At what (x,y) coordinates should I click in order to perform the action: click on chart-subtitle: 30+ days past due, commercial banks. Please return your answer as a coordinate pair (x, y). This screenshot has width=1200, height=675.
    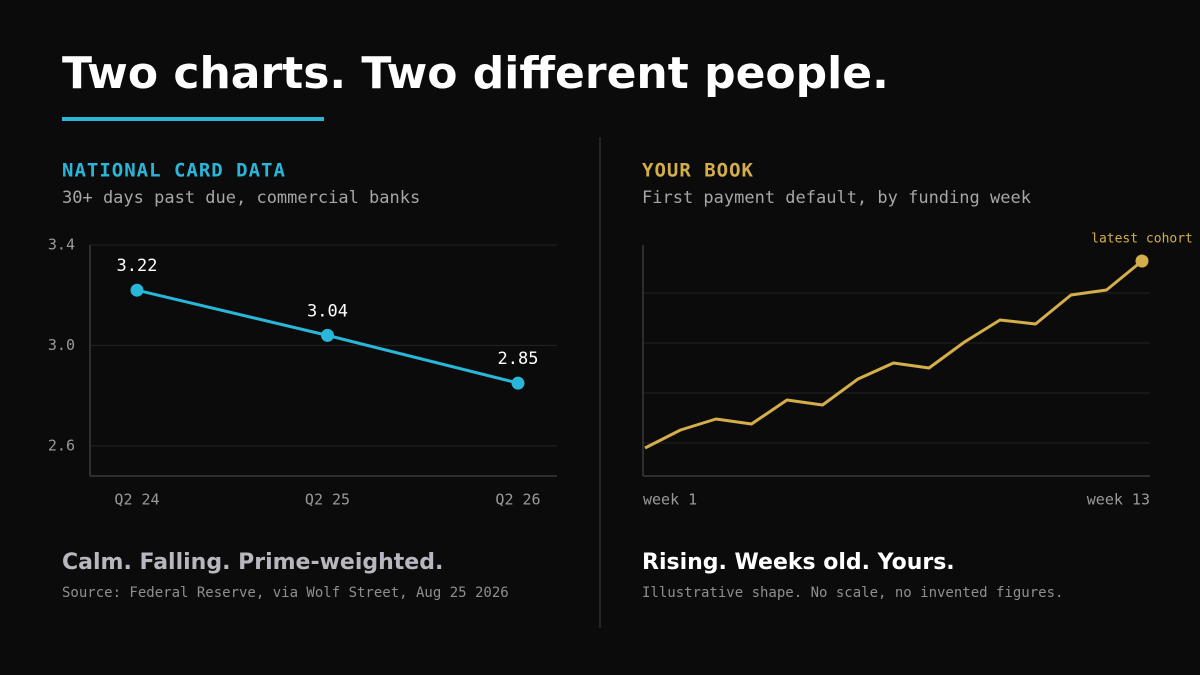
    Looking at the image, I should click on (241, 198).